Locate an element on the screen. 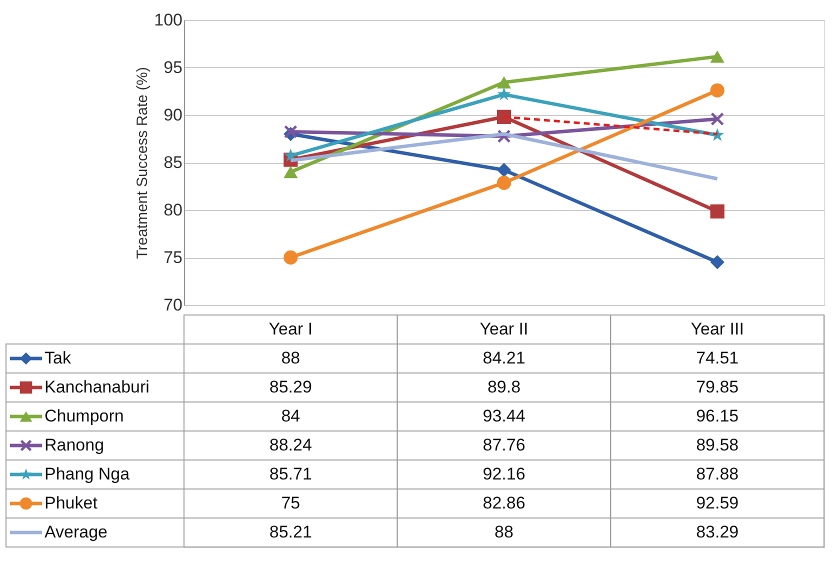 The image size is (833, 581). data-label: 87.88 is located at coordinates (717, 474).